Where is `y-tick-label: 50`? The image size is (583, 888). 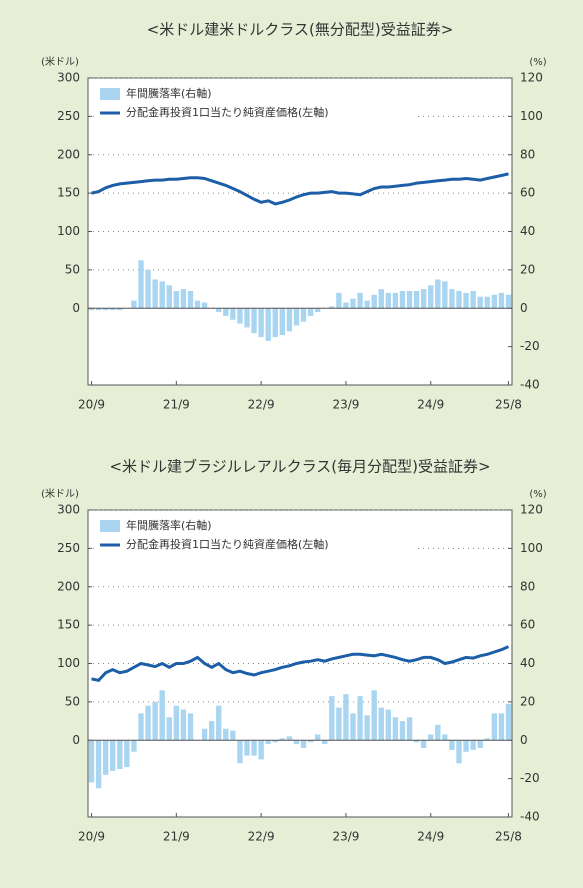 y-tick-label: 50 is located at coordinates (72, 701).